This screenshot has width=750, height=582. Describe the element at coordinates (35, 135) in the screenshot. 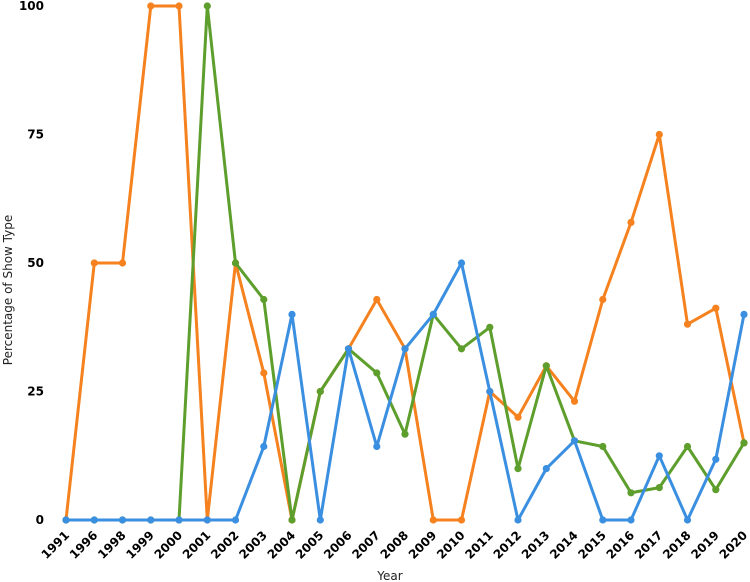

I see `y-tick-label: 75` at that location.